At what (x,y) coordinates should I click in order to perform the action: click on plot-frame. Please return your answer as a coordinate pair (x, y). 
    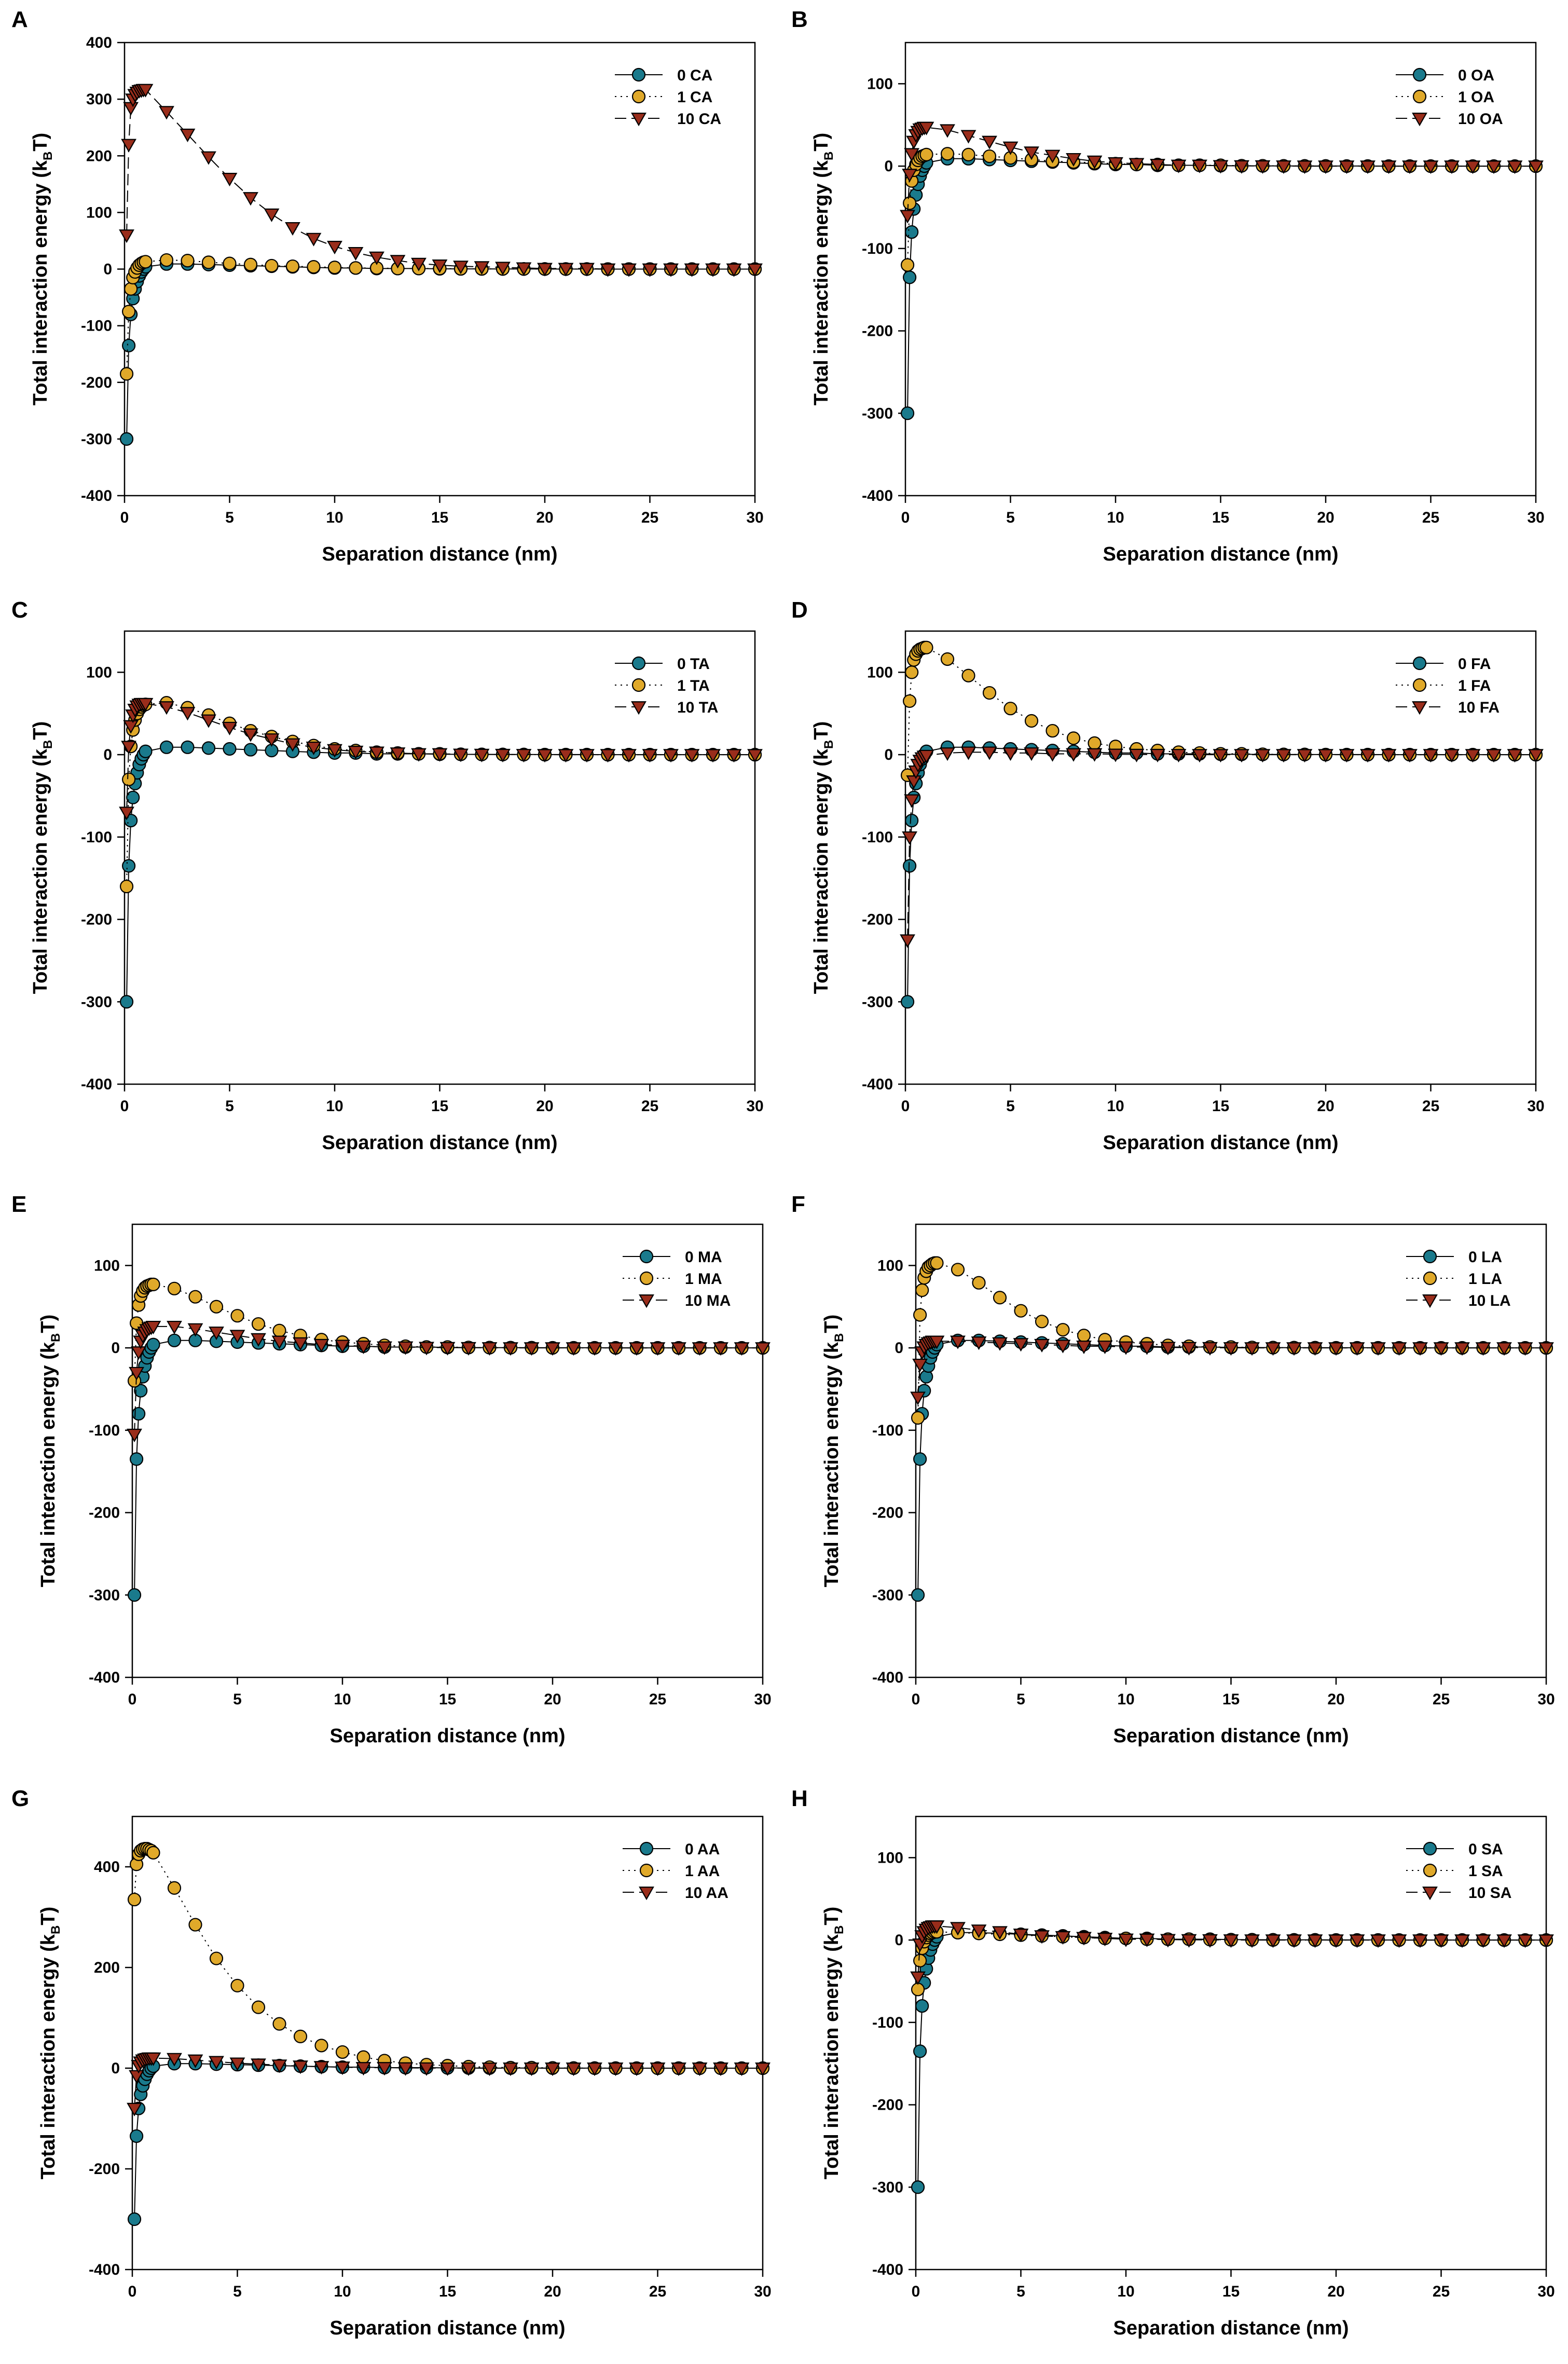
    Looking at the image, I should click on (448, 1450).